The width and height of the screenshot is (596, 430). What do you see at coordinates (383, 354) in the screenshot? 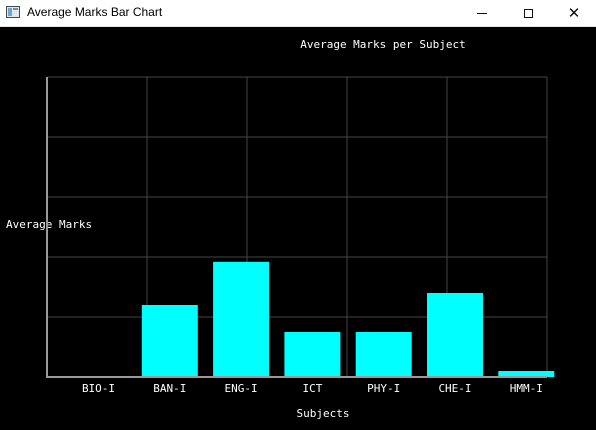
I see `bar-phy-i` at bounding box center [383, 354].